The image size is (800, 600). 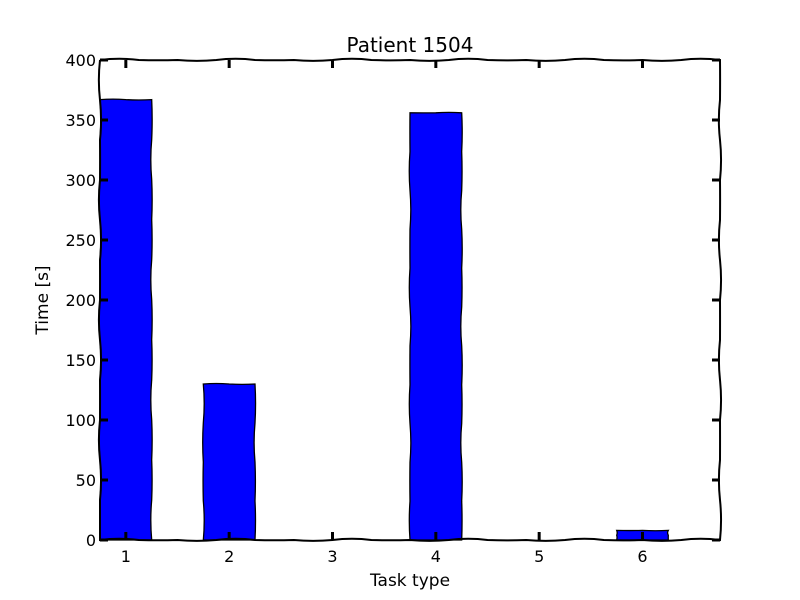 I want to click on x-tick-label: 1, so click(x=126, y=556).